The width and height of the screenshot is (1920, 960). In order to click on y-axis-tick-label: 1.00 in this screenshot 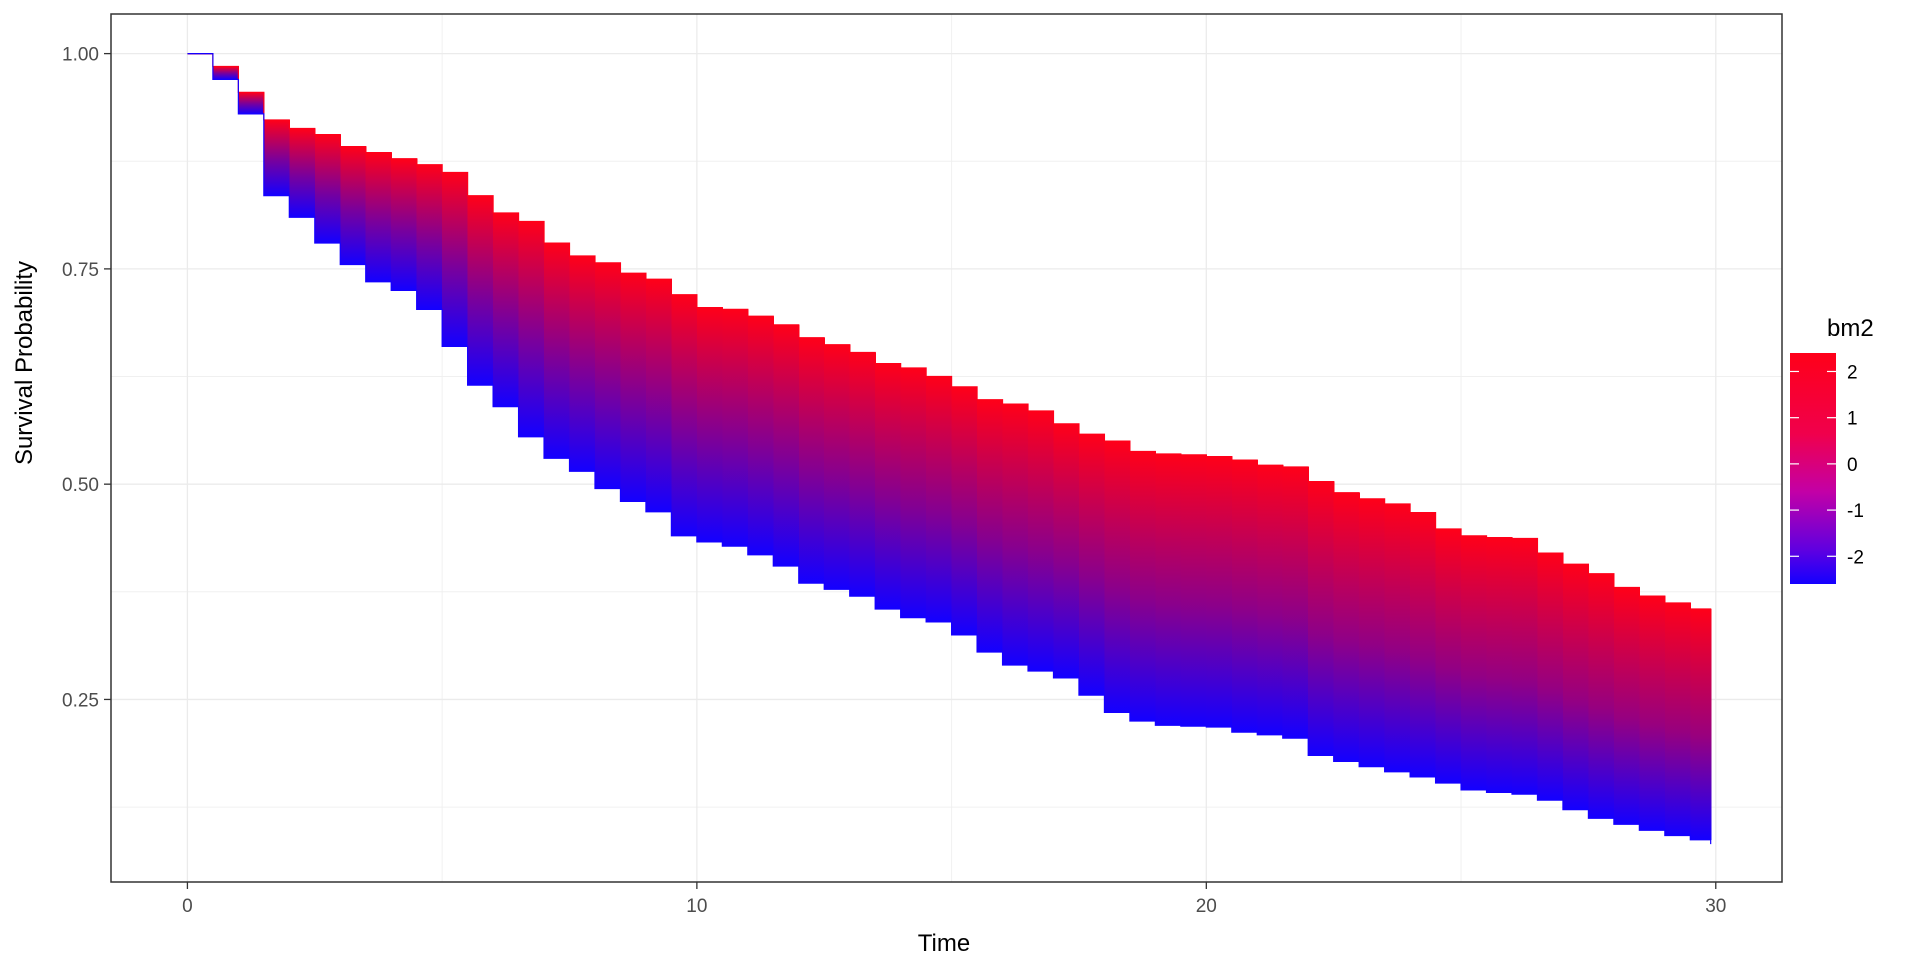, I will do `click(80, 55)`.